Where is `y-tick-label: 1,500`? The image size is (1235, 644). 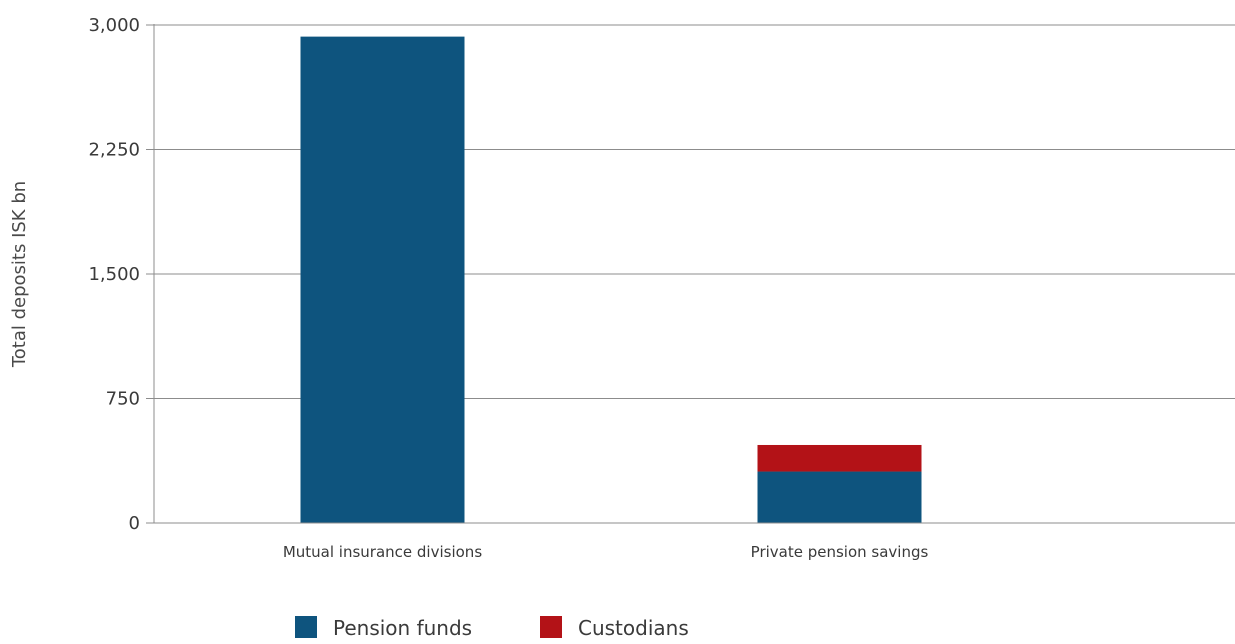 y-tick-label: 1,500 is located at coordinates (114, 274).